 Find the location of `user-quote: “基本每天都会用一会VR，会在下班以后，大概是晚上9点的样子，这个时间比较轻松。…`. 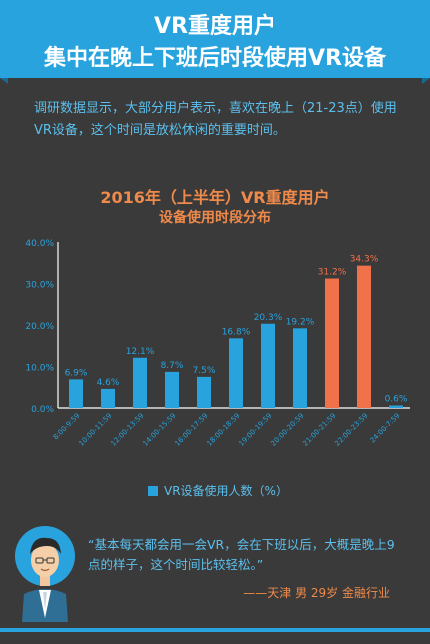

user-quote: “基本每天都会用一会VR，会在下班以后，大概是晚上9点的样子，这个时间比较轻松。… is located at coordinates (241, 554).